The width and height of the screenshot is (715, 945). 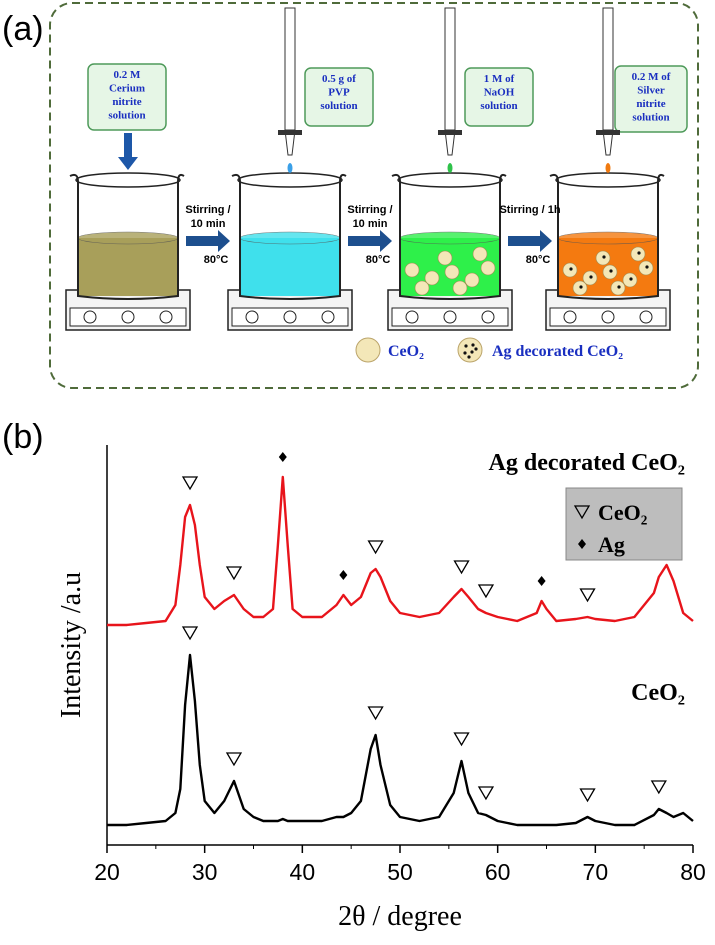 I want to click on reagent-text: 1 M of, so click(x=499, y=79).